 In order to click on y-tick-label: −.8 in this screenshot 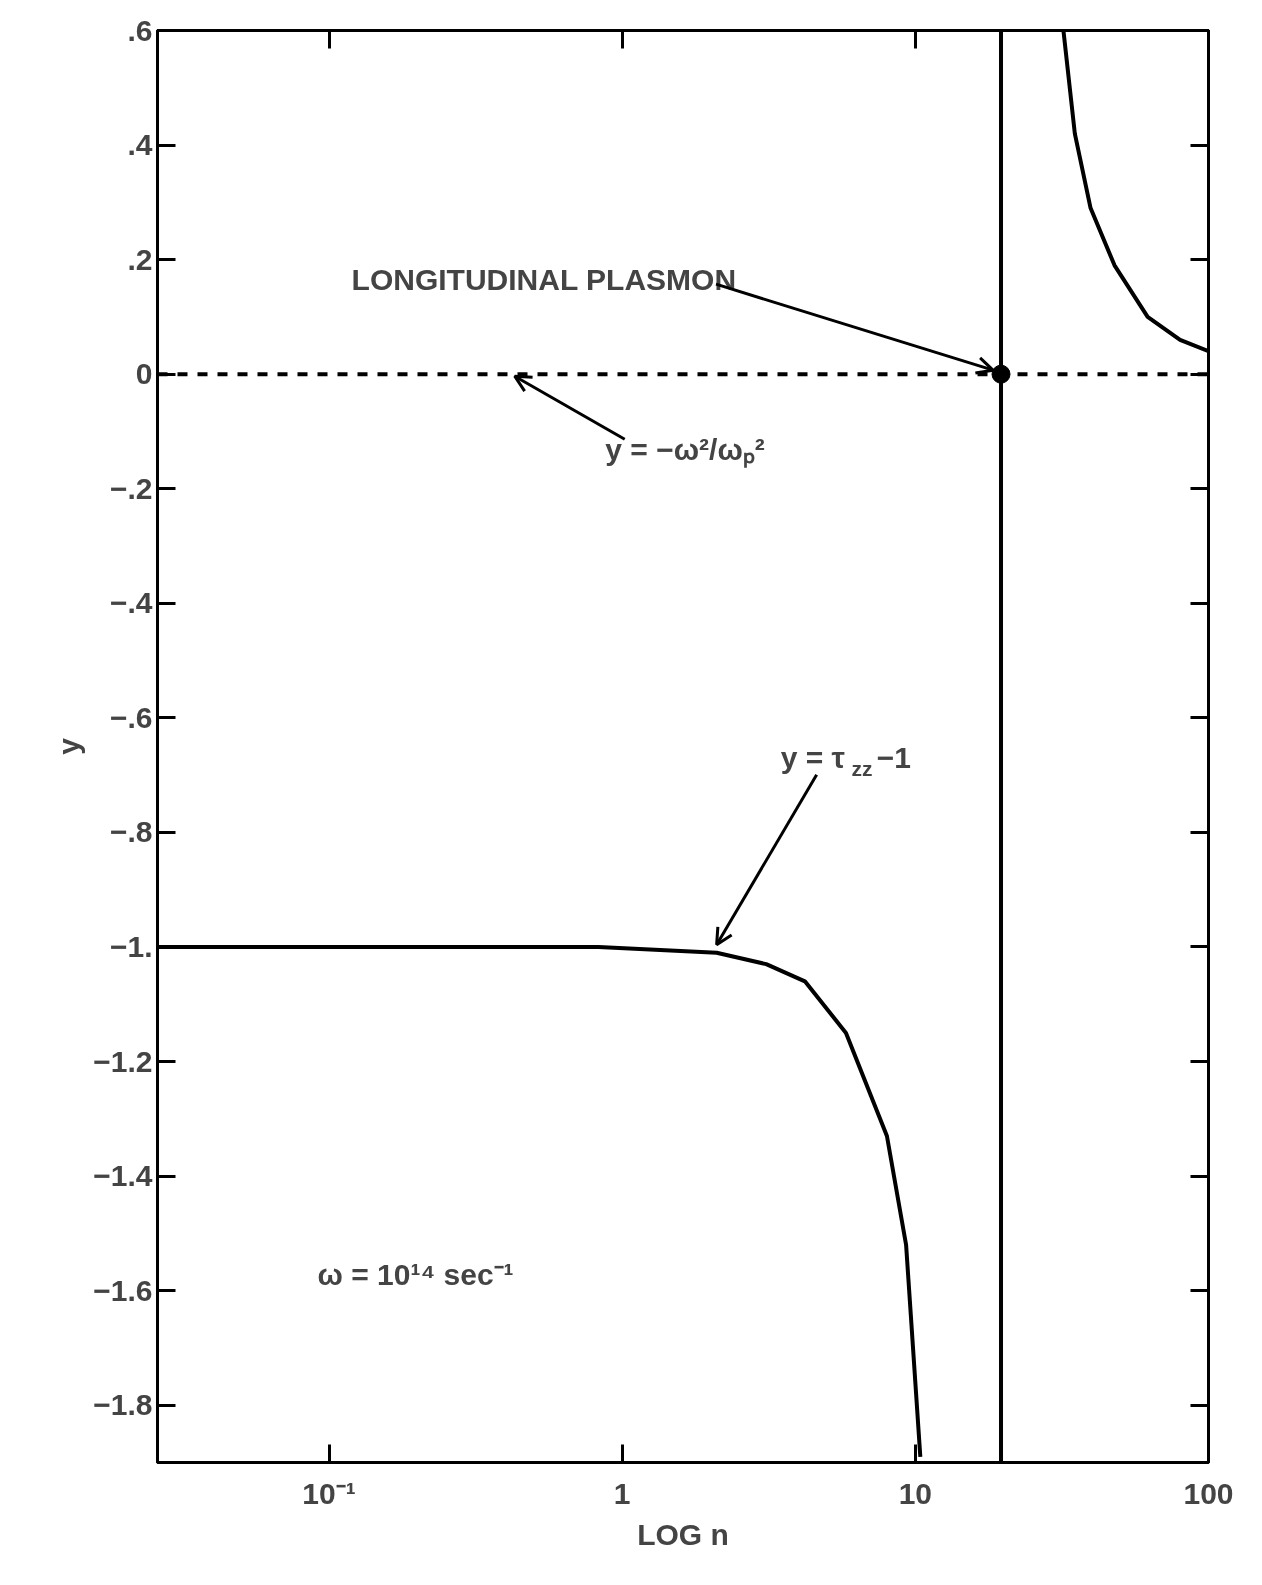, I will do `click(131, 832)`.